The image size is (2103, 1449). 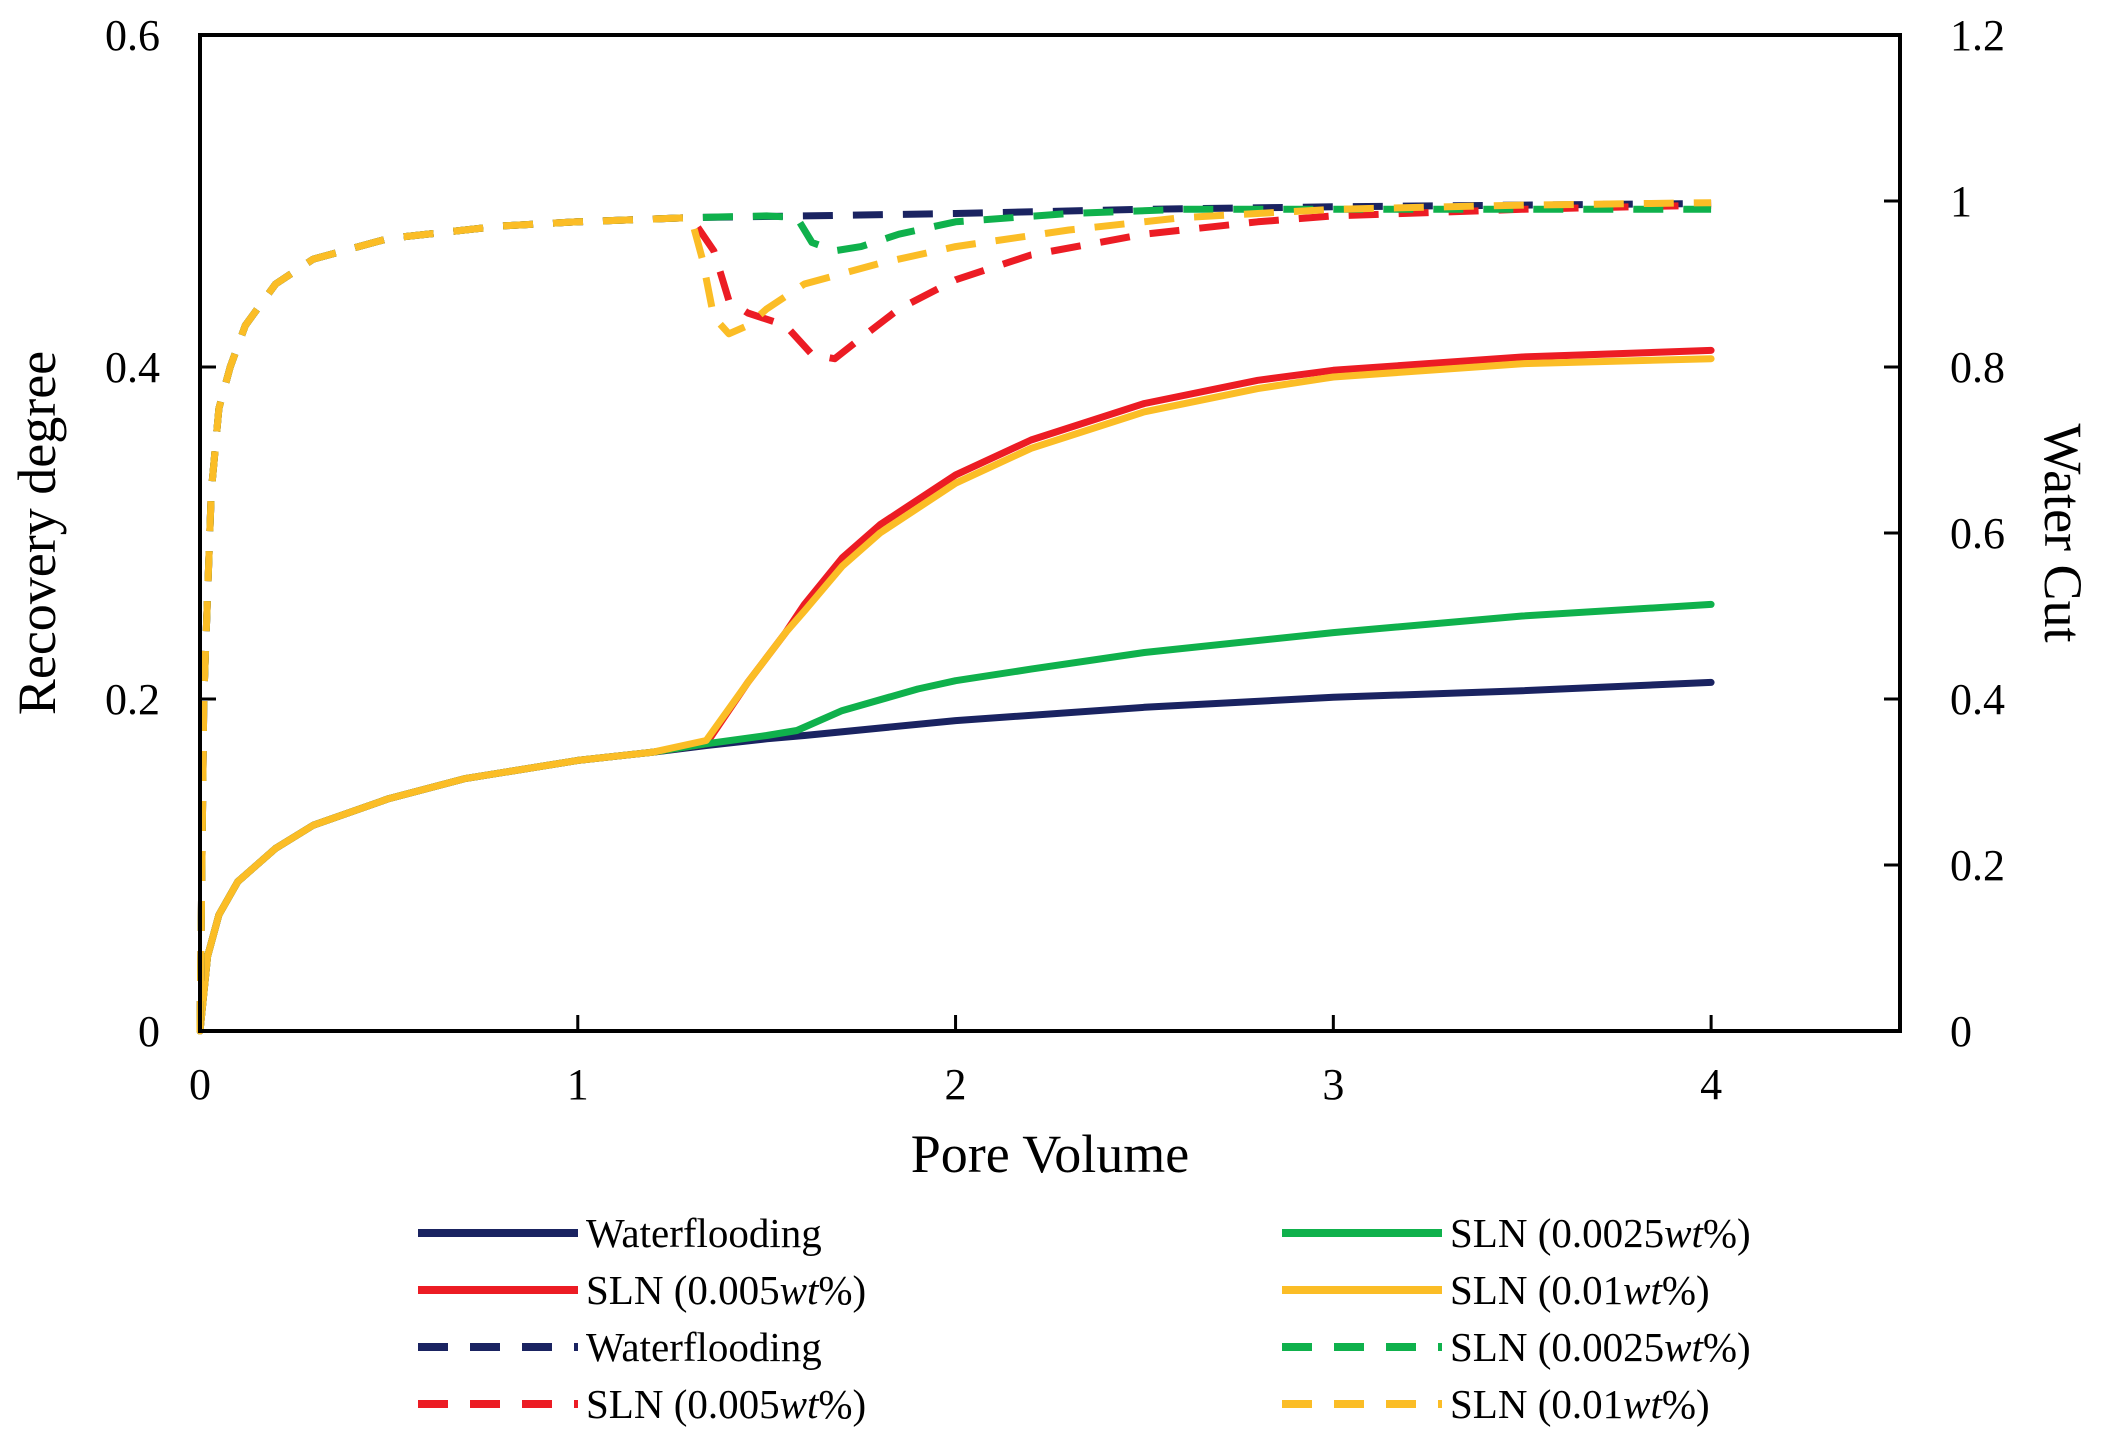 What do you see at coordinates (132, 699) in the screenshot?
I see `y-left-tick-label: 0.2` at bounding box center [132, 699].